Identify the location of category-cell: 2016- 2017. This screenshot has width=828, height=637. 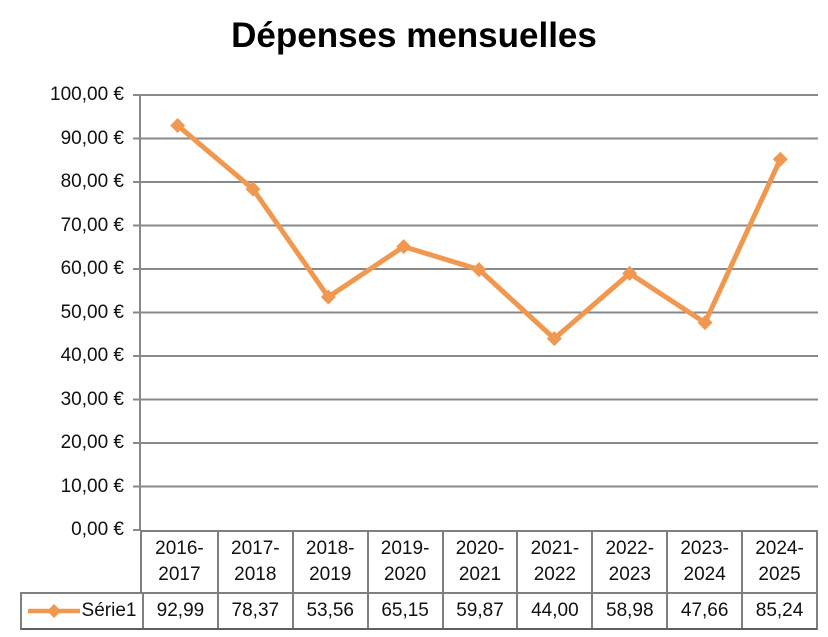
(179, 561).